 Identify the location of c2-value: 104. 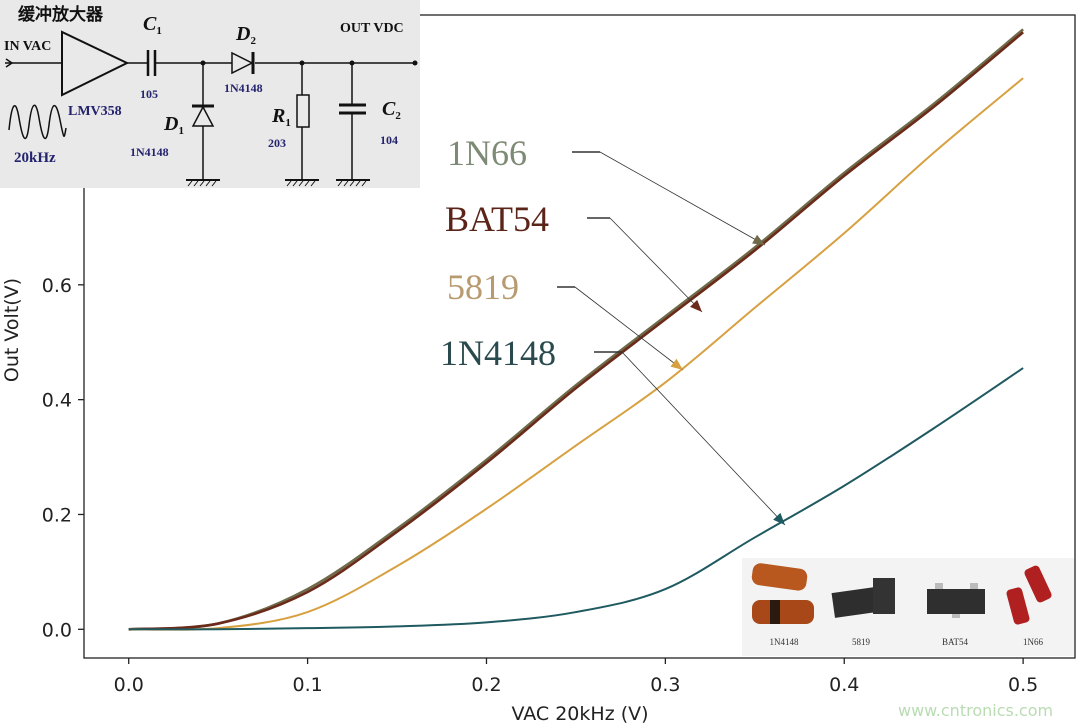
(389, 140).